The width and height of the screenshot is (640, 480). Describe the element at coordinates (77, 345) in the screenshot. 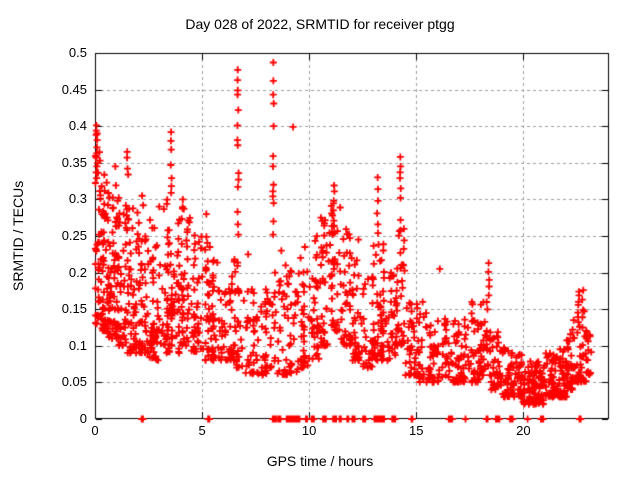

I see `y-tick-label: 0.1` at that location.